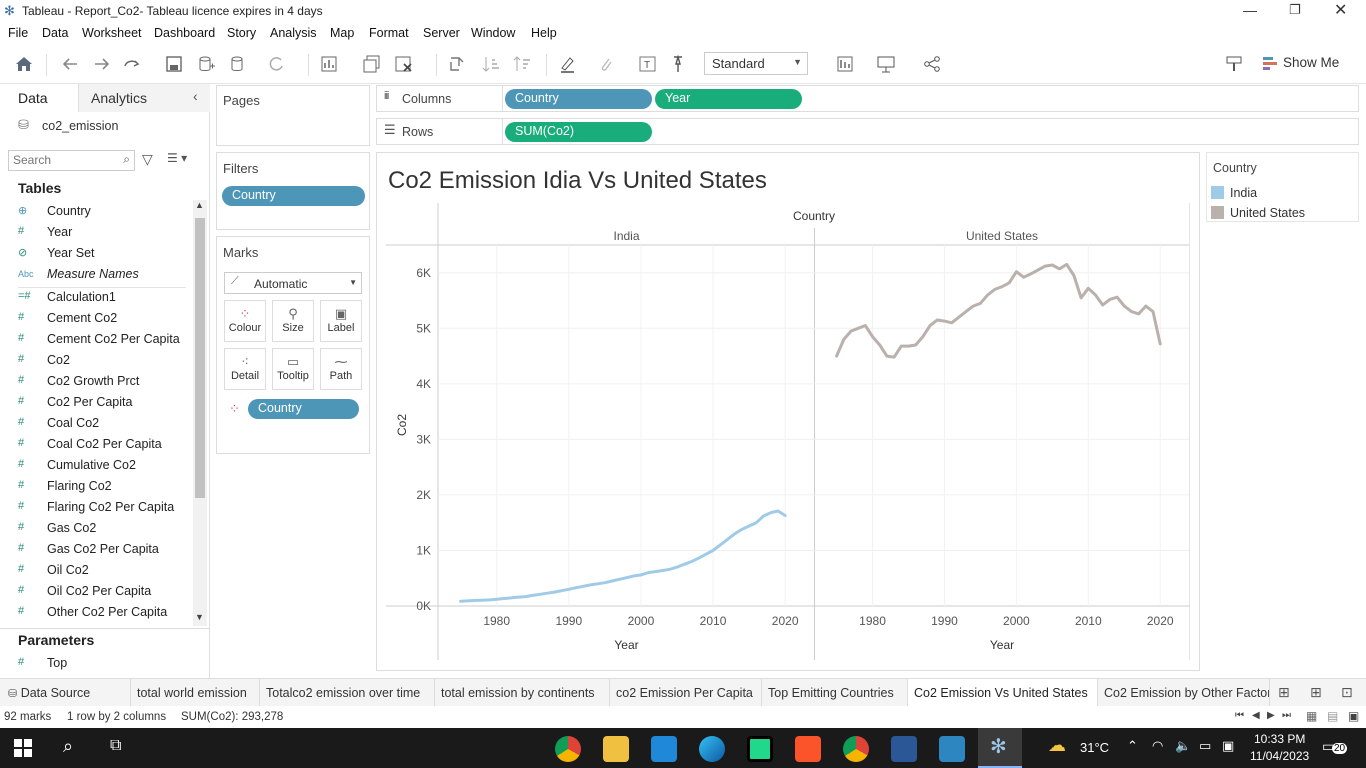 This screenshot has height=768, width=1366. Describe the element at coordinates (293, 33) in the screenshot. I see `menu-analysis: Analysis` at that location.